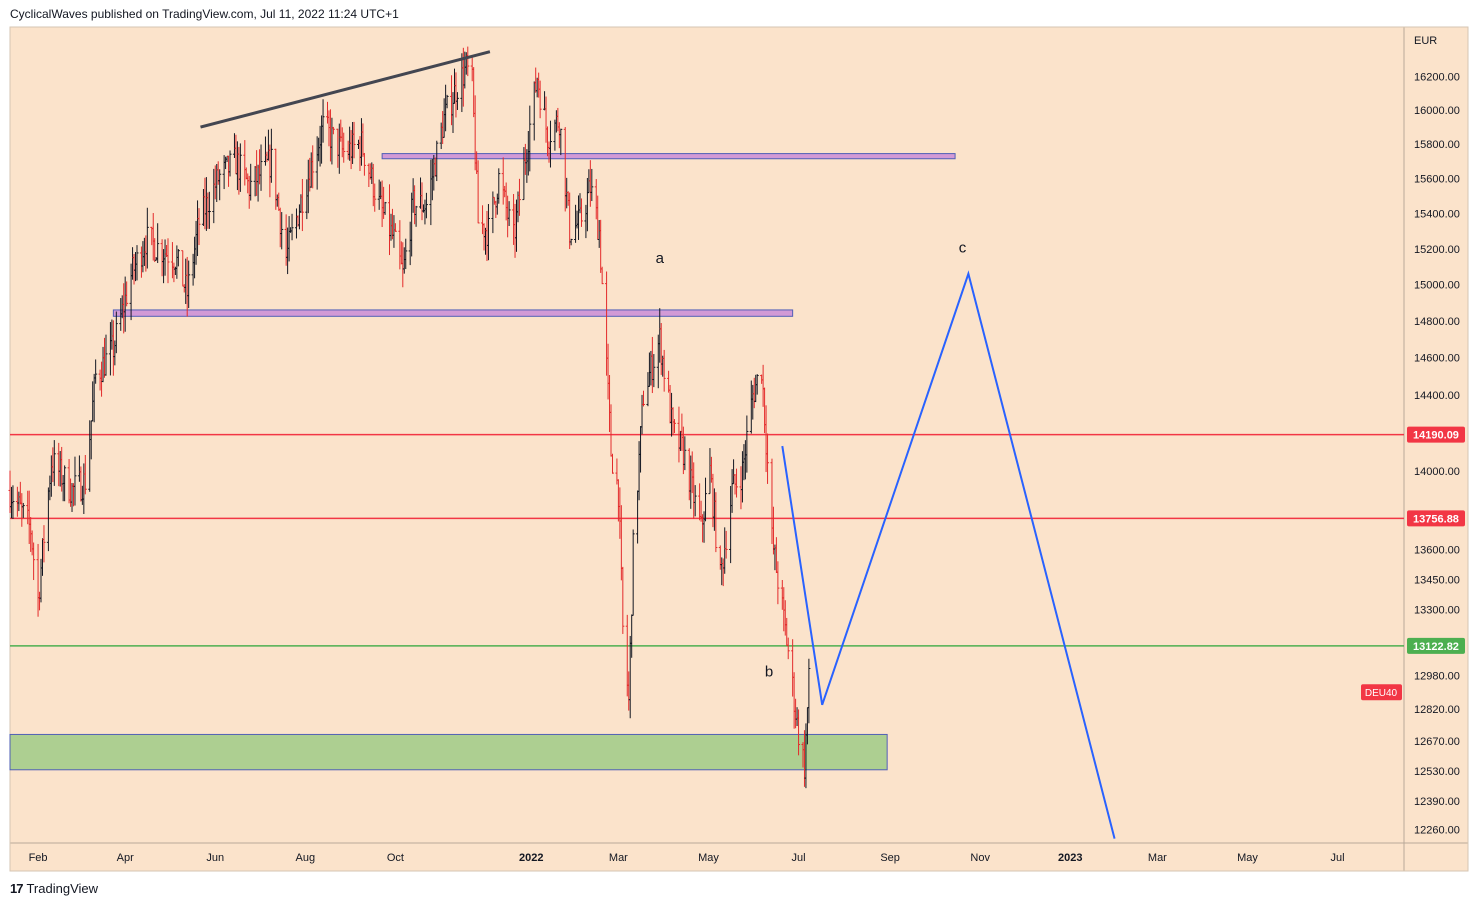 Image resolution: width=1478 pixels, height=907 pixels. Describe the element at coordinates (1437, 214) in the screenshot. I see `y-tick-label: 15400.00` at that location.